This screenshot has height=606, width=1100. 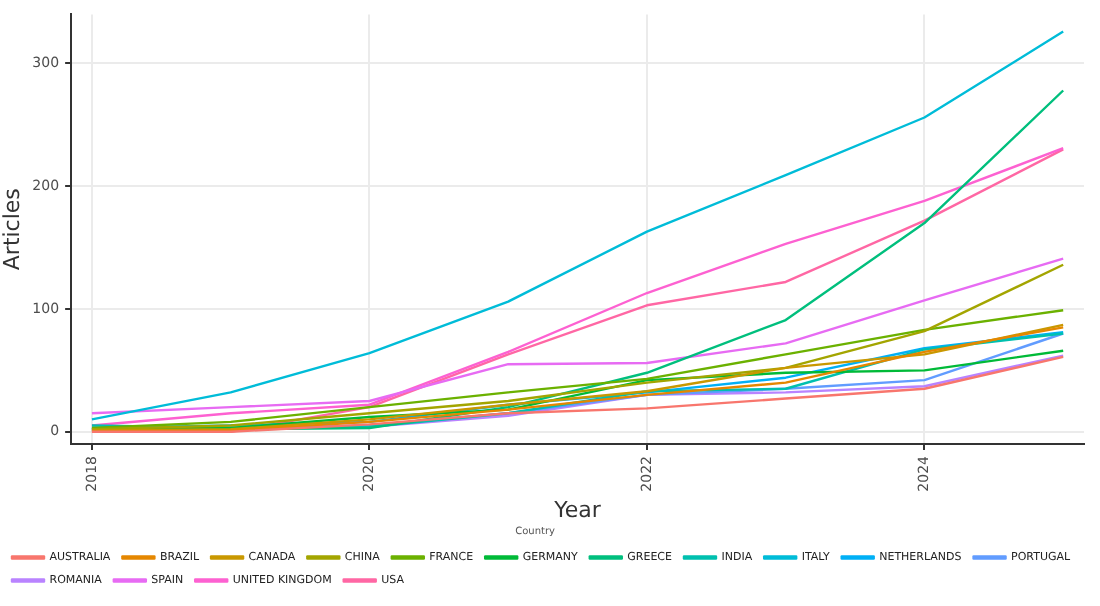 I want to click on x-axis-title: Year, so click(x=577, y=509).